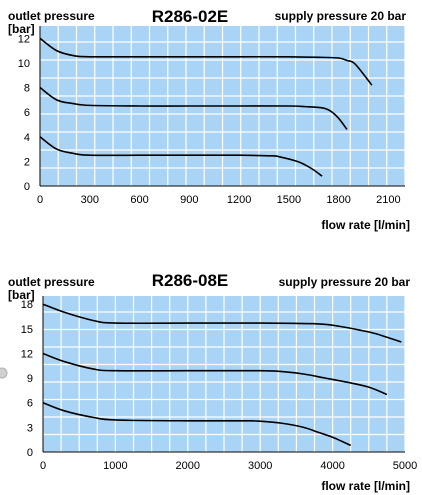 This screenshot has width=422, height=495. I want to click on x-tick-label: 3000, so click(260, 466).